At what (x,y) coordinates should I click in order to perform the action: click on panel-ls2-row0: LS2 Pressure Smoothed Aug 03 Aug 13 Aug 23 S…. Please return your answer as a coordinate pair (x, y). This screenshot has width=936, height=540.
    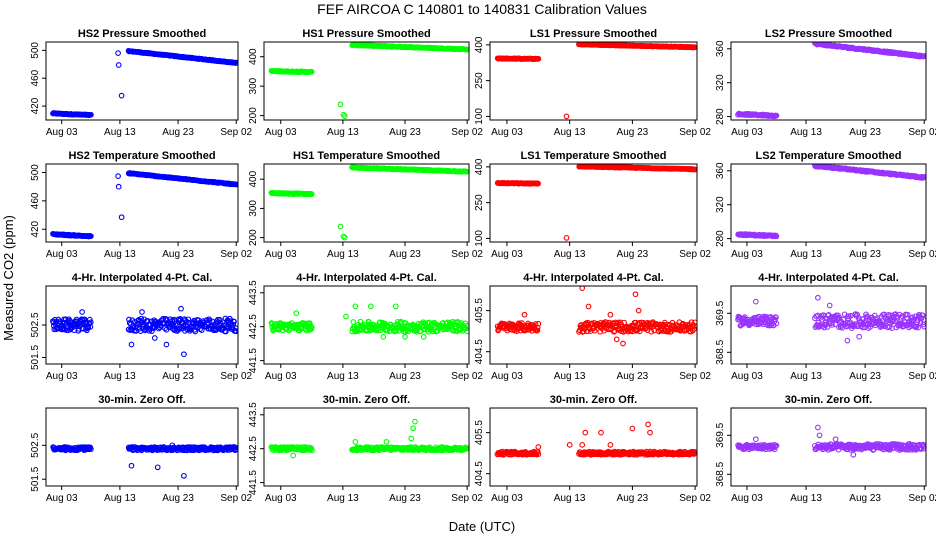
    Looking at the image, I should click on (825, 83).